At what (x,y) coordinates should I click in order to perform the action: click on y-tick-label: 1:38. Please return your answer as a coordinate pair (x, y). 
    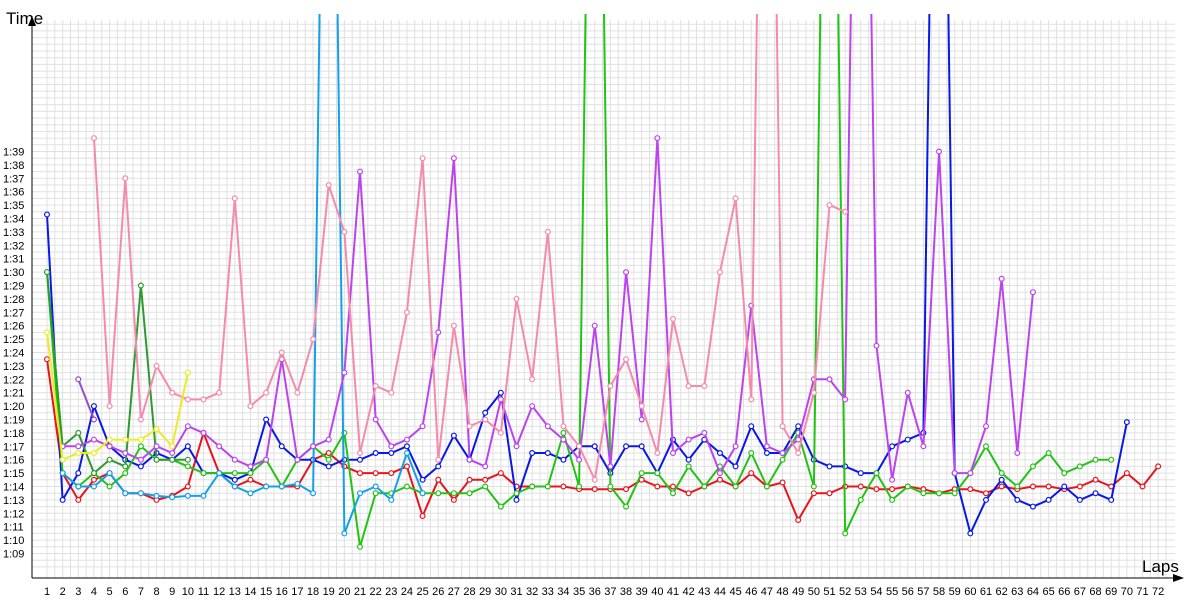
    Looking at the image, I should click on (13, 166).